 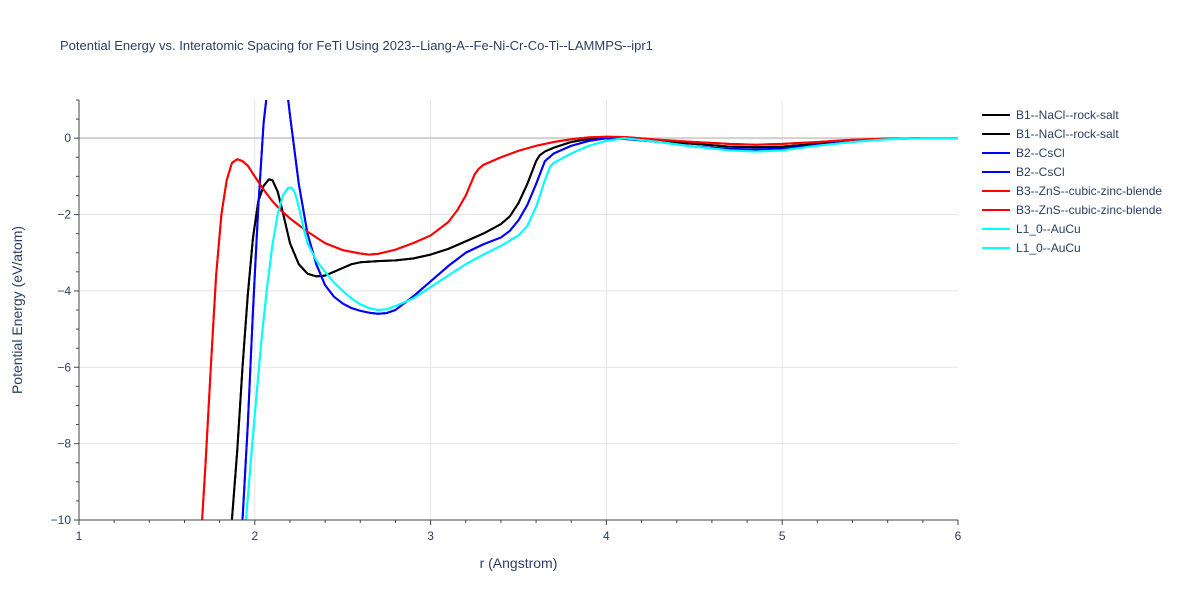 I want to click on x-tick-label: 6, so click(x=958, y=536).